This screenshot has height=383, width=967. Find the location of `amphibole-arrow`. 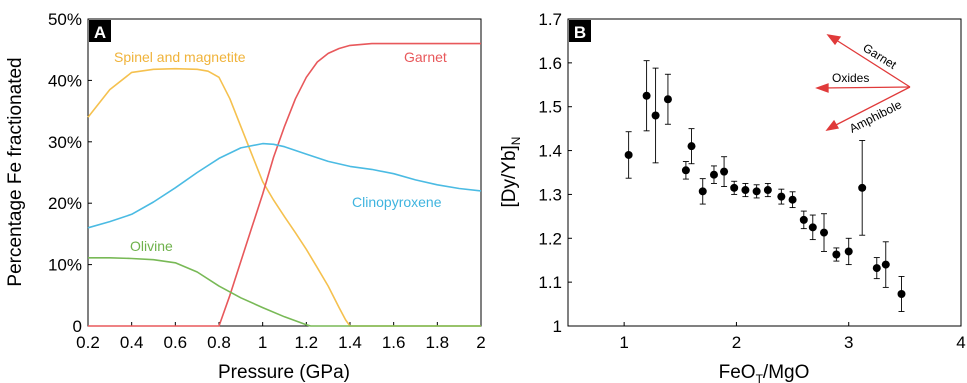

amphibole-arrow is located at coordinates (871, 107).